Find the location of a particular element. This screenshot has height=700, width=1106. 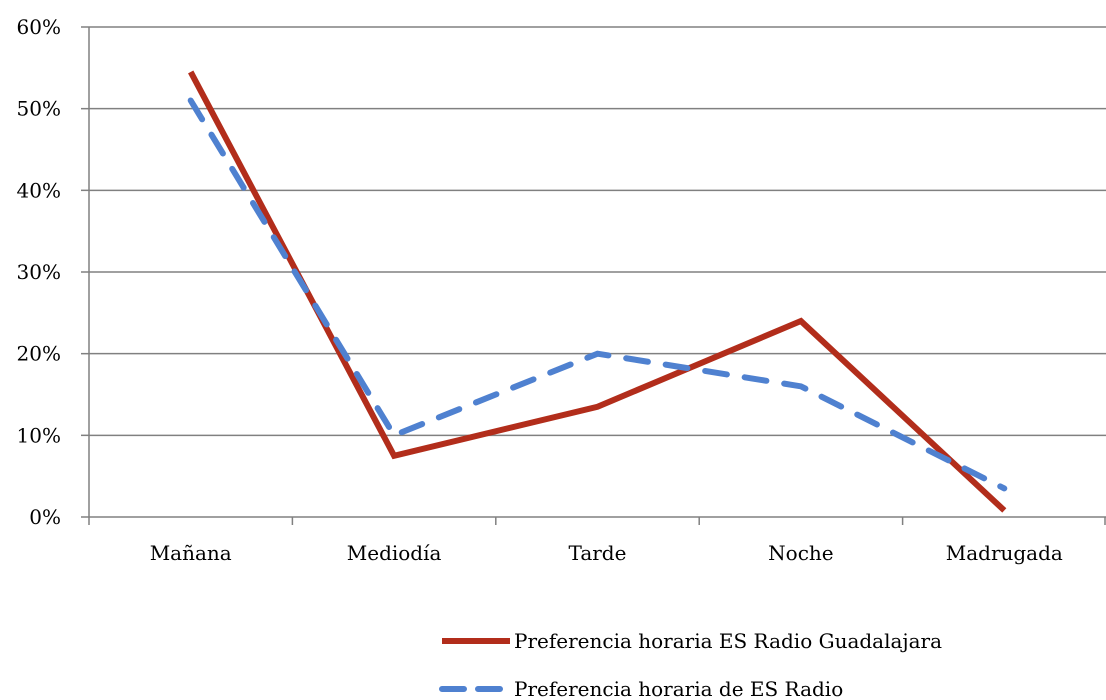

legend-label-1: Preferencia horaria de ES Radio is located at coordinates (678, 688).